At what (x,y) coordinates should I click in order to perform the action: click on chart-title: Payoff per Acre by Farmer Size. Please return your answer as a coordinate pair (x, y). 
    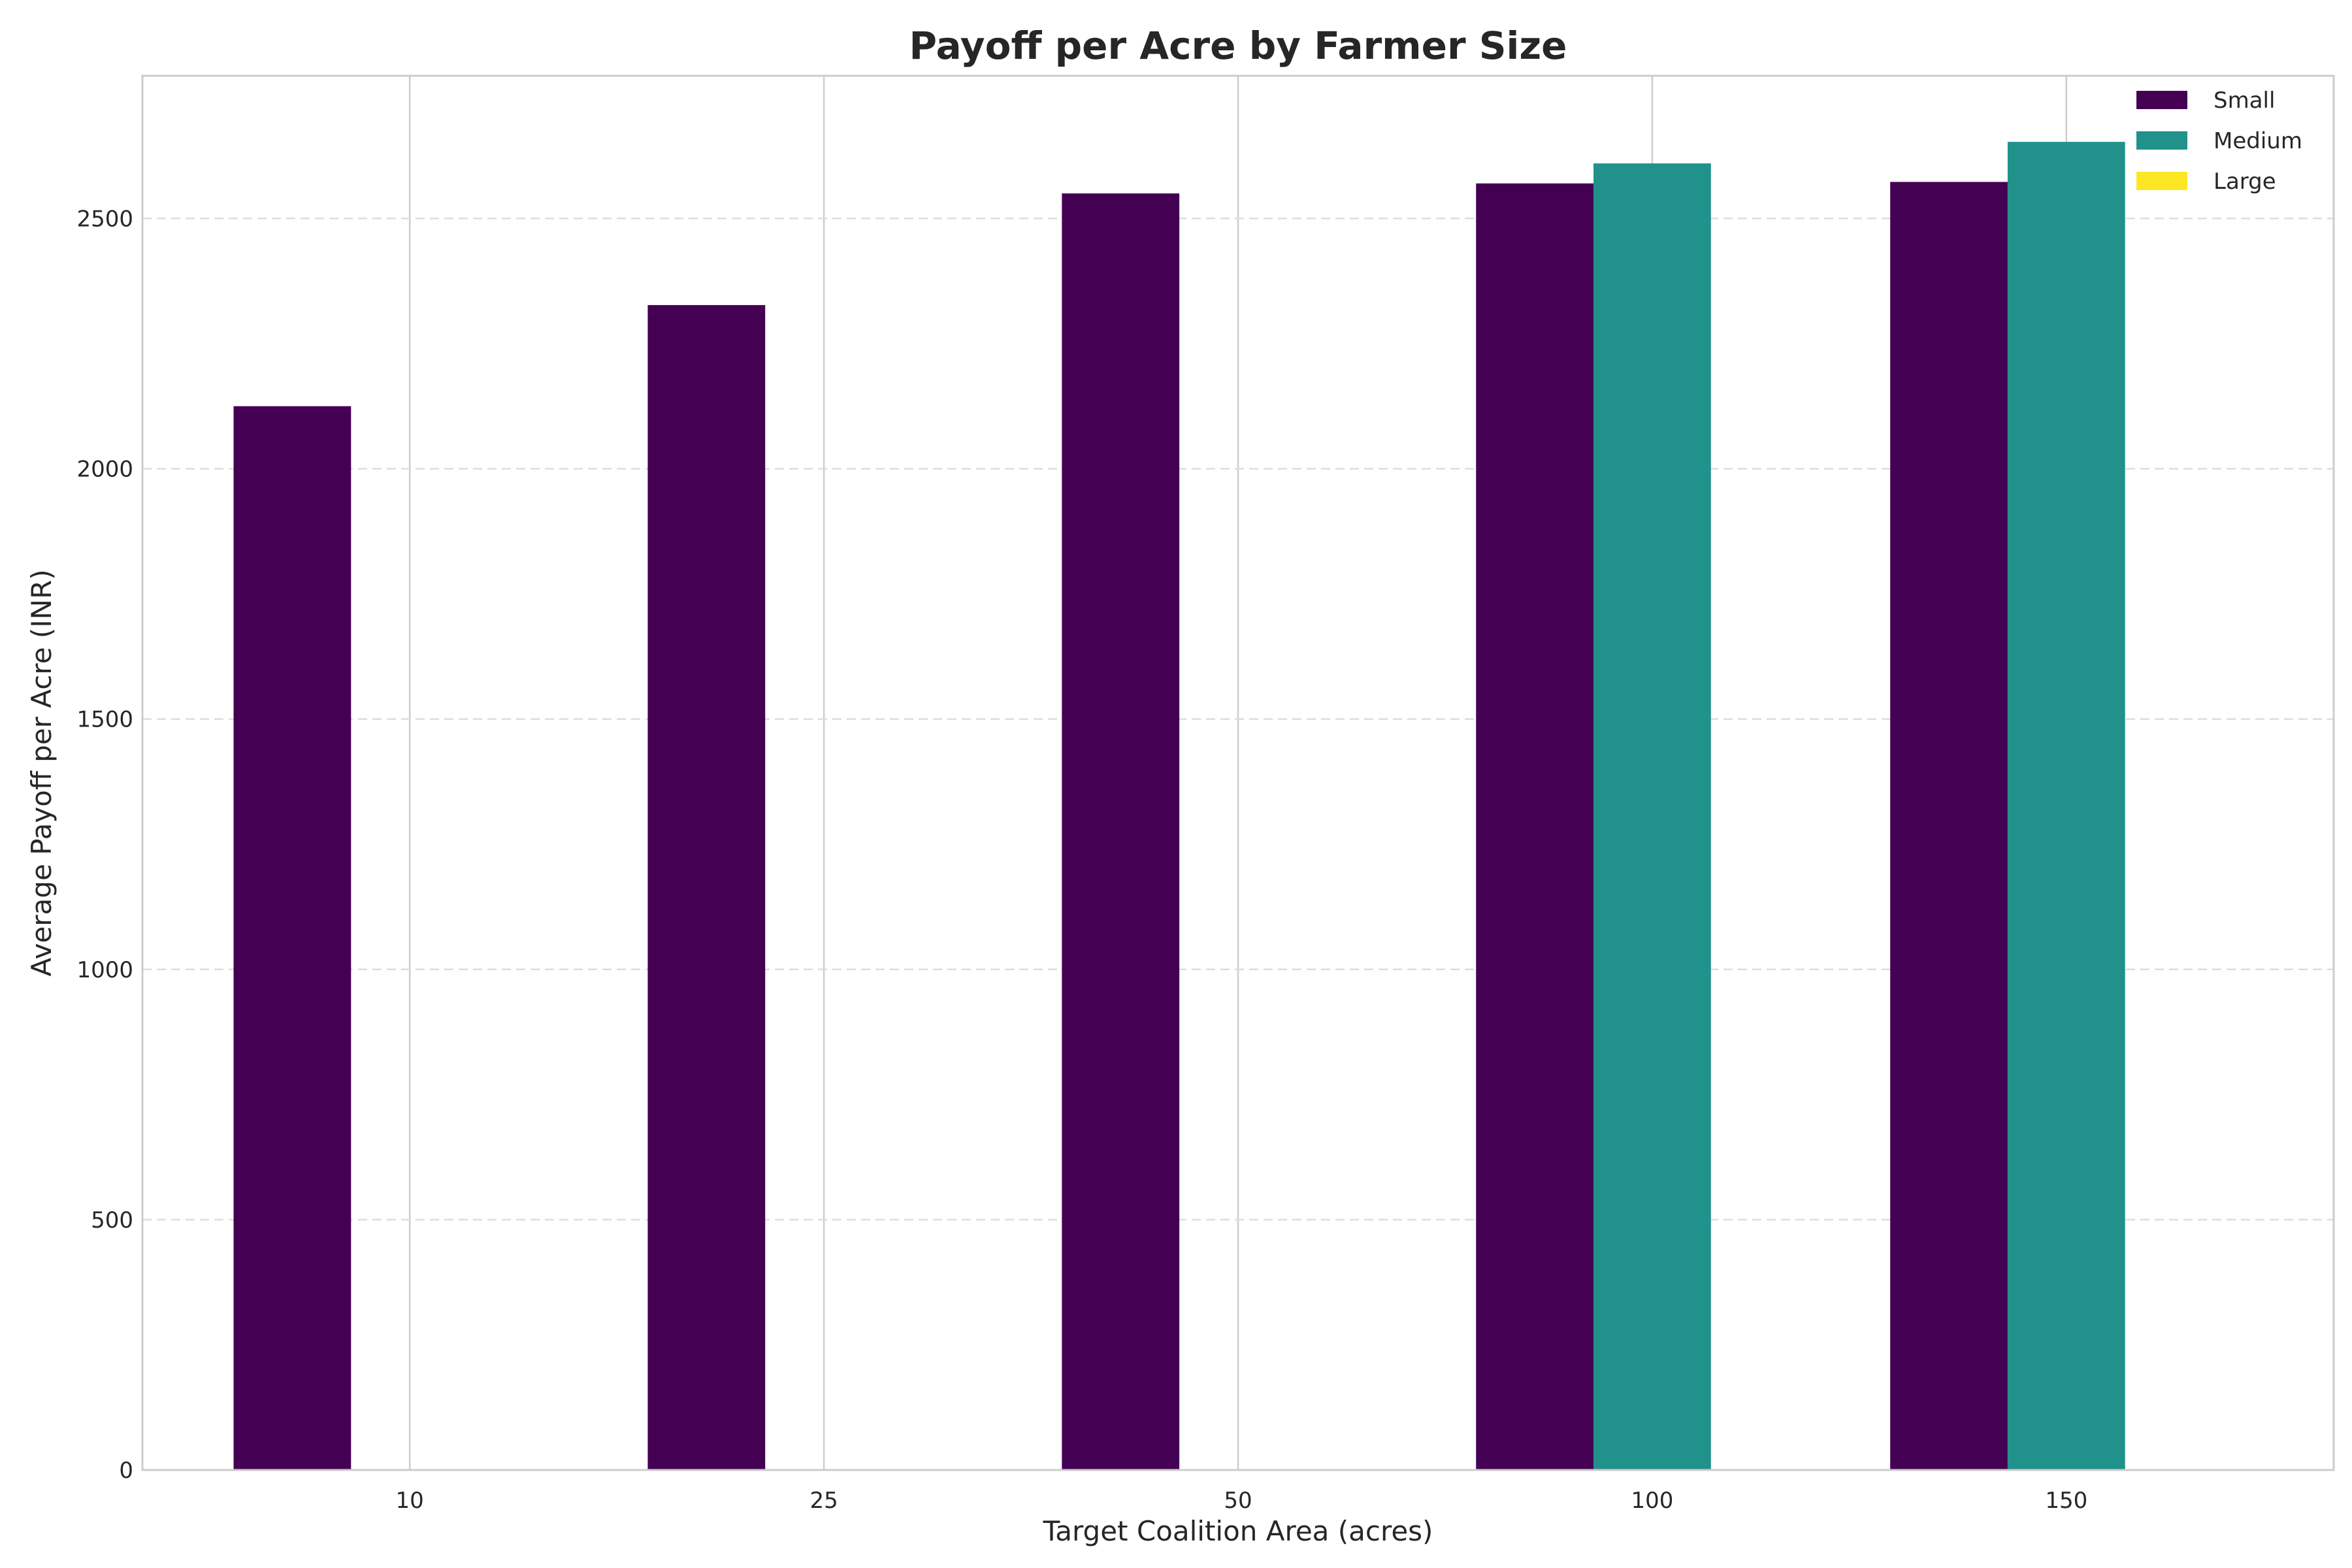
    Looking at the image, I should click on (1238, 46).